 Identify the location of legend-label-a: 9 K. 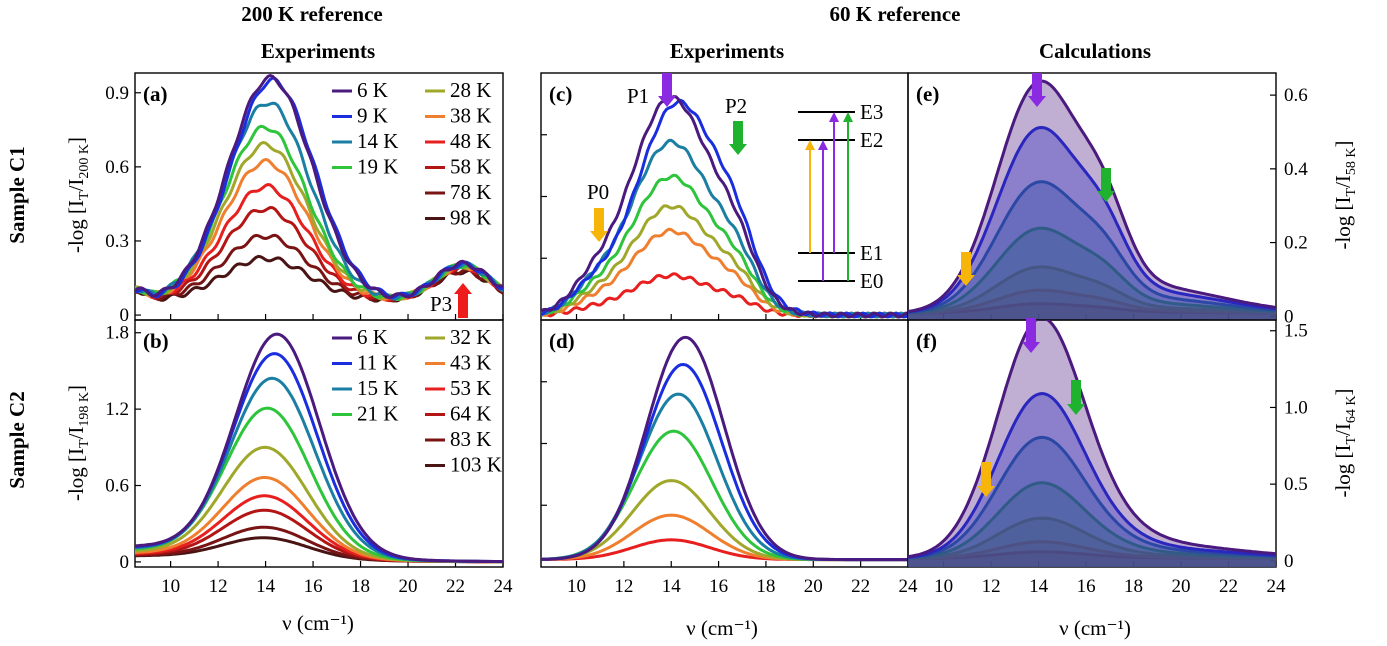
(372, 116).